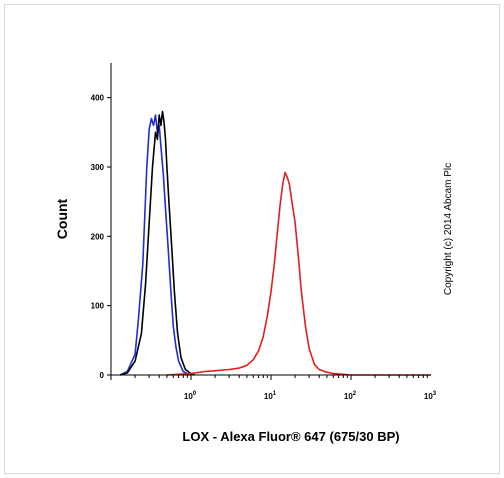 The height and width of the screenshot is (478, 504). I want to click on copyright-notice: Copyright (c) 2014 Abcam Plc, so click(448, 229).